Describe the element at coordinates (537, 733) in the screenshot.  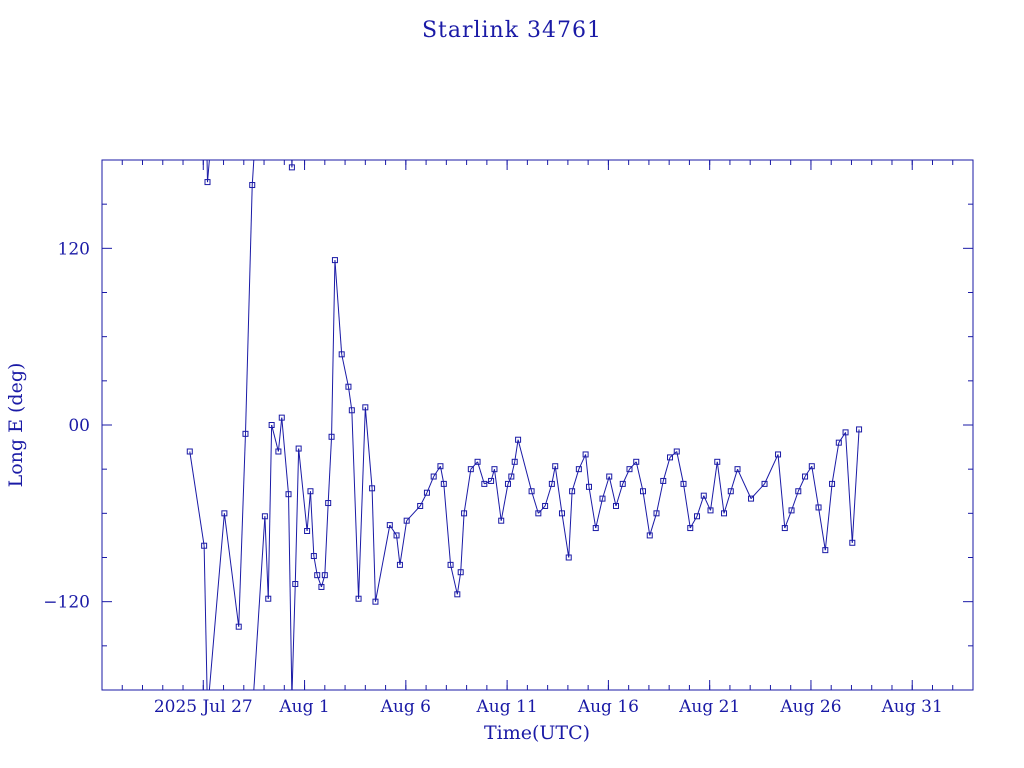
I see `x-axis-label: Time(UTC)` at that location.